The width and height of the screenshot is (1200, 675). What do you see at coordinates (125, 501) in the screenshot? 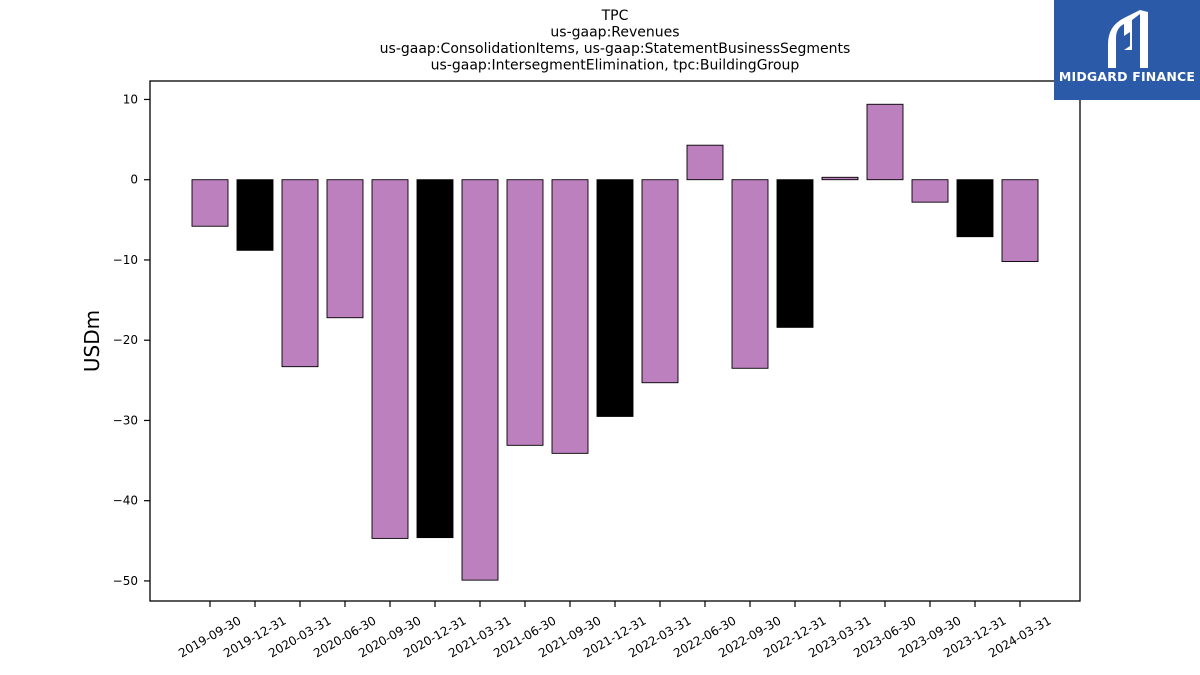
I see `y-tick-label: −40` at bounding box center [125, 501].